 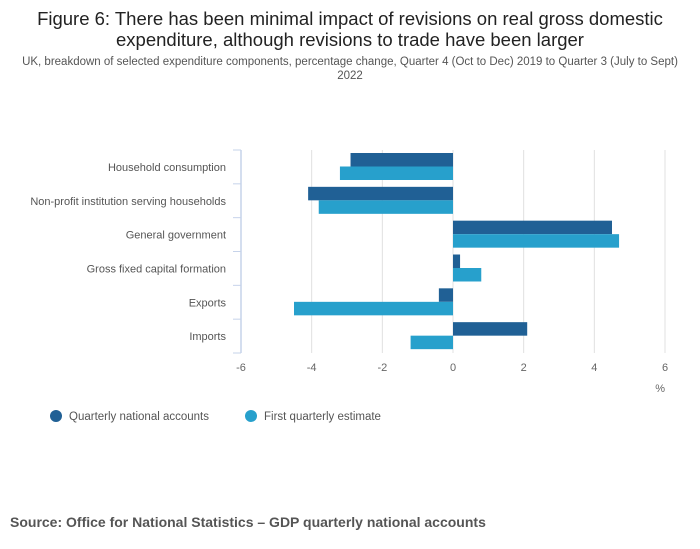 What do you see at coordinates (594, 368) in the screenshot?
I see `x-tick-label: 4` at bounding box center [594, 368].